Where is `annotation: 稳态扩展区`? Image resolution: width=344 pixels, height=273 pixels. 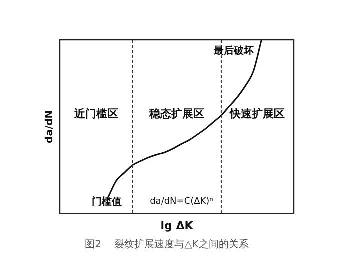
annotation: 稳态扩展区 is located at coordinates (176, 114).